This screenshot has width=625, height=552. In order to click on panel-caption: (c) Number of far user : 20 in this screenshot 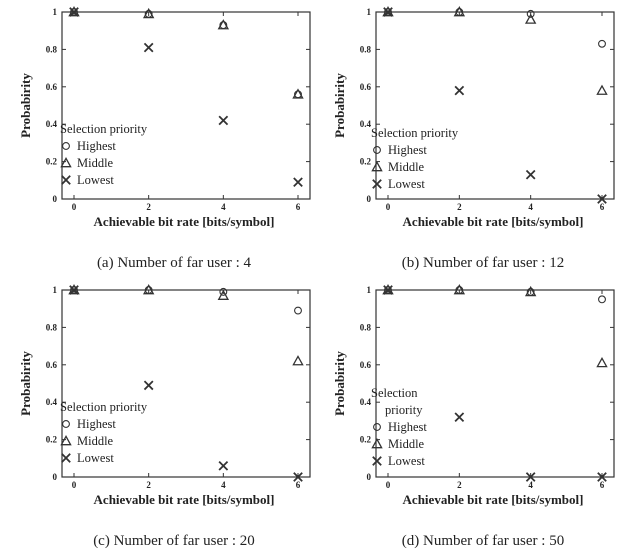, I will do `click(174, 541)`.